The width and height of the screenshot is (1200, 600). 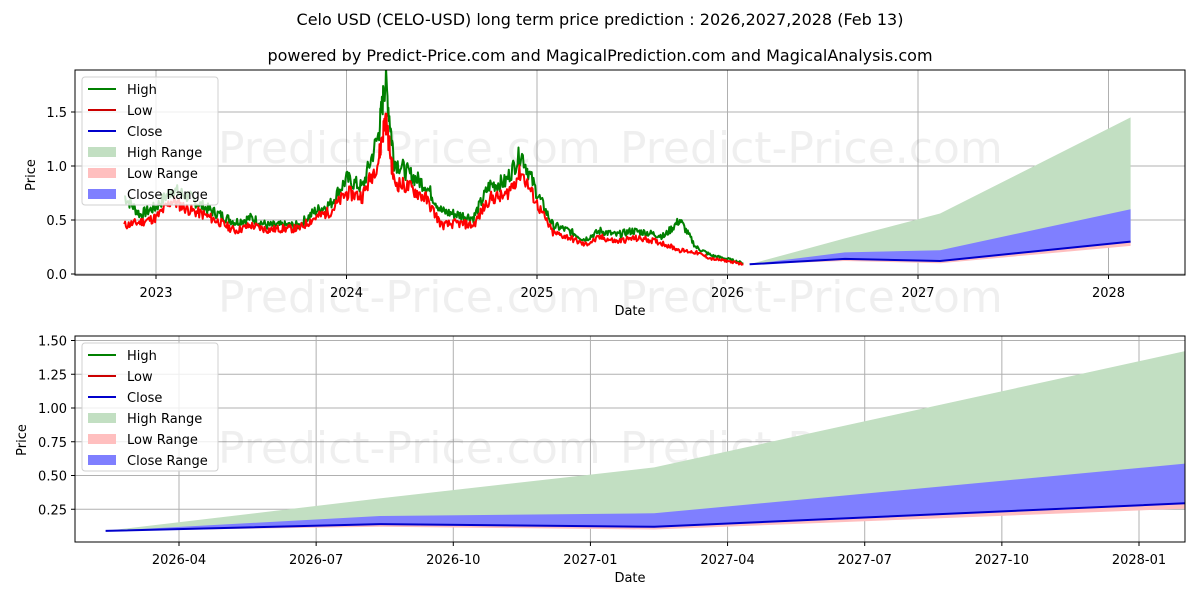 I want to click on svg-text: 1.5, so click(x=56, y=113).